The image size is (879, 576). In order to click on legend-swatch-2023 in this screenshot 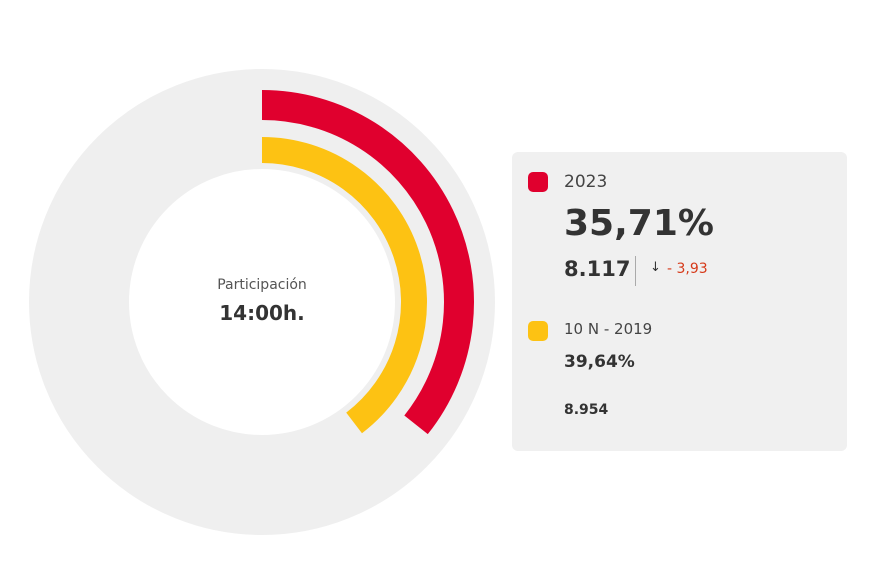, I will do `click(538, 182)`.